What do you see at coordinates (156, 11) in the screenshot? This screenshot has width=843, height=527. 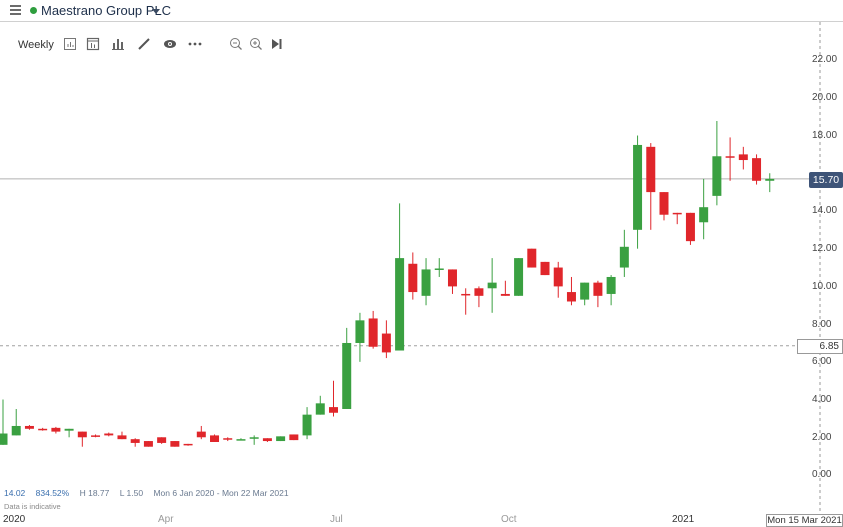 I see `caret-down-icon` at bounding box center [156, 11].